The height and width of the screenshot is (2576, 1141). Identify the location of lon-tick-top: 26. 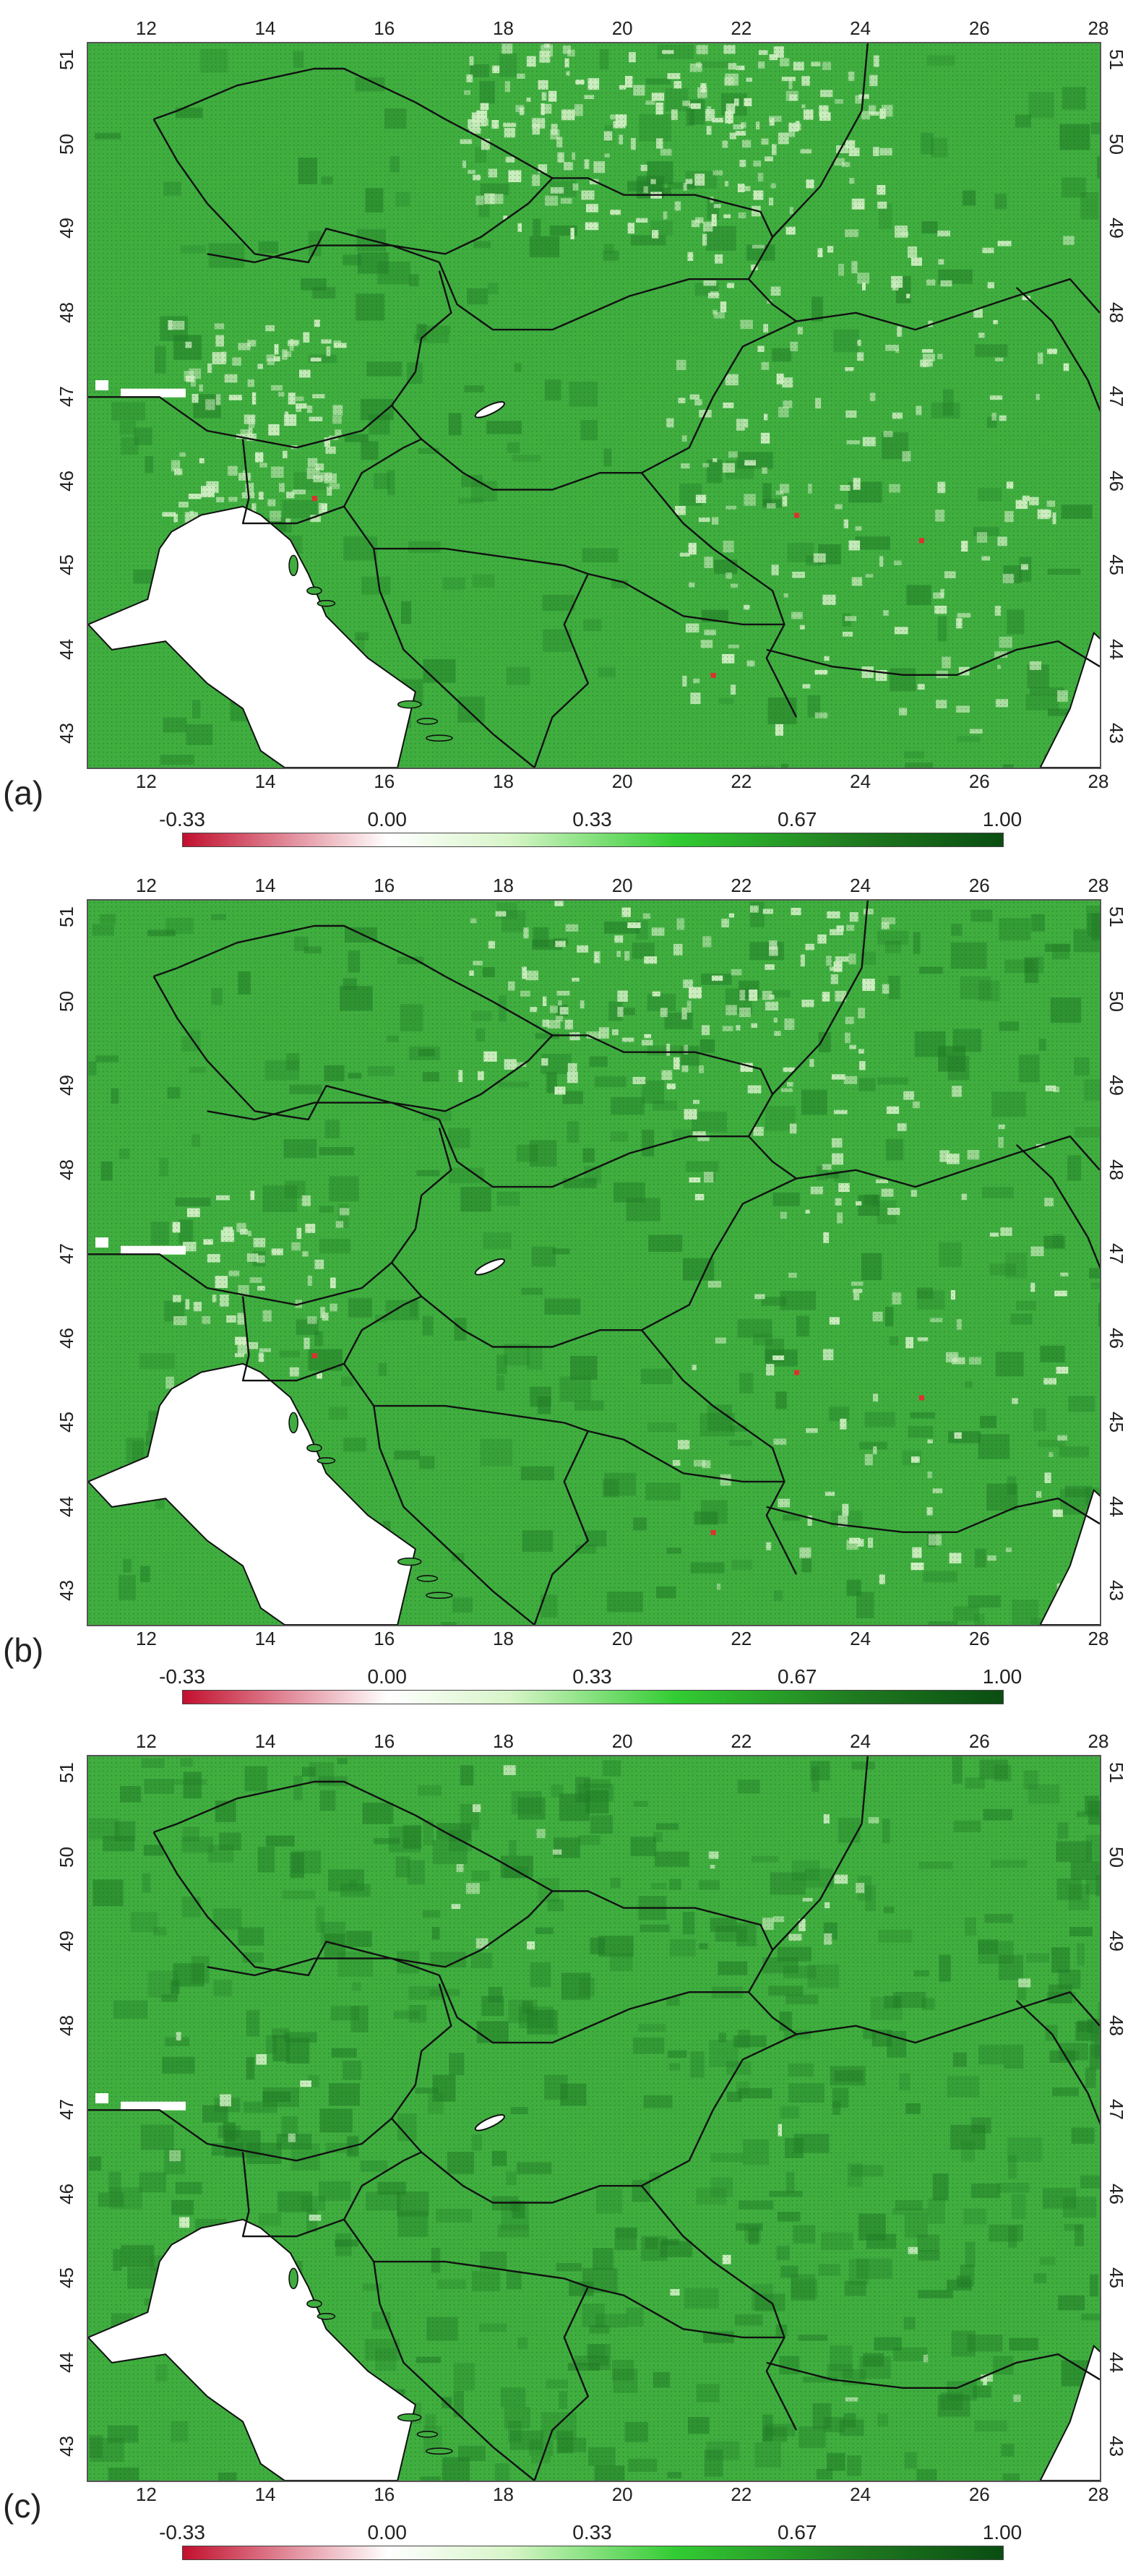
(979, 885).